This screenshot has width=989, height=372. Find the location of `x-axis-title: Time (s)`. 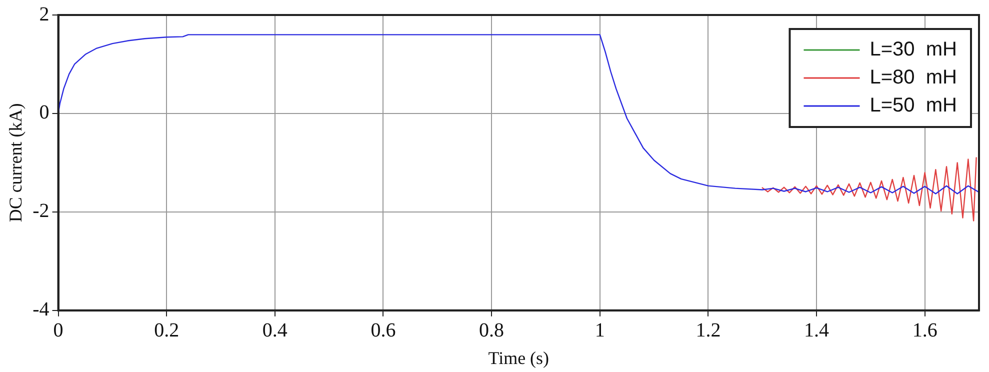

x-axis-title: Time (s) is located at coordinates (519, 358).